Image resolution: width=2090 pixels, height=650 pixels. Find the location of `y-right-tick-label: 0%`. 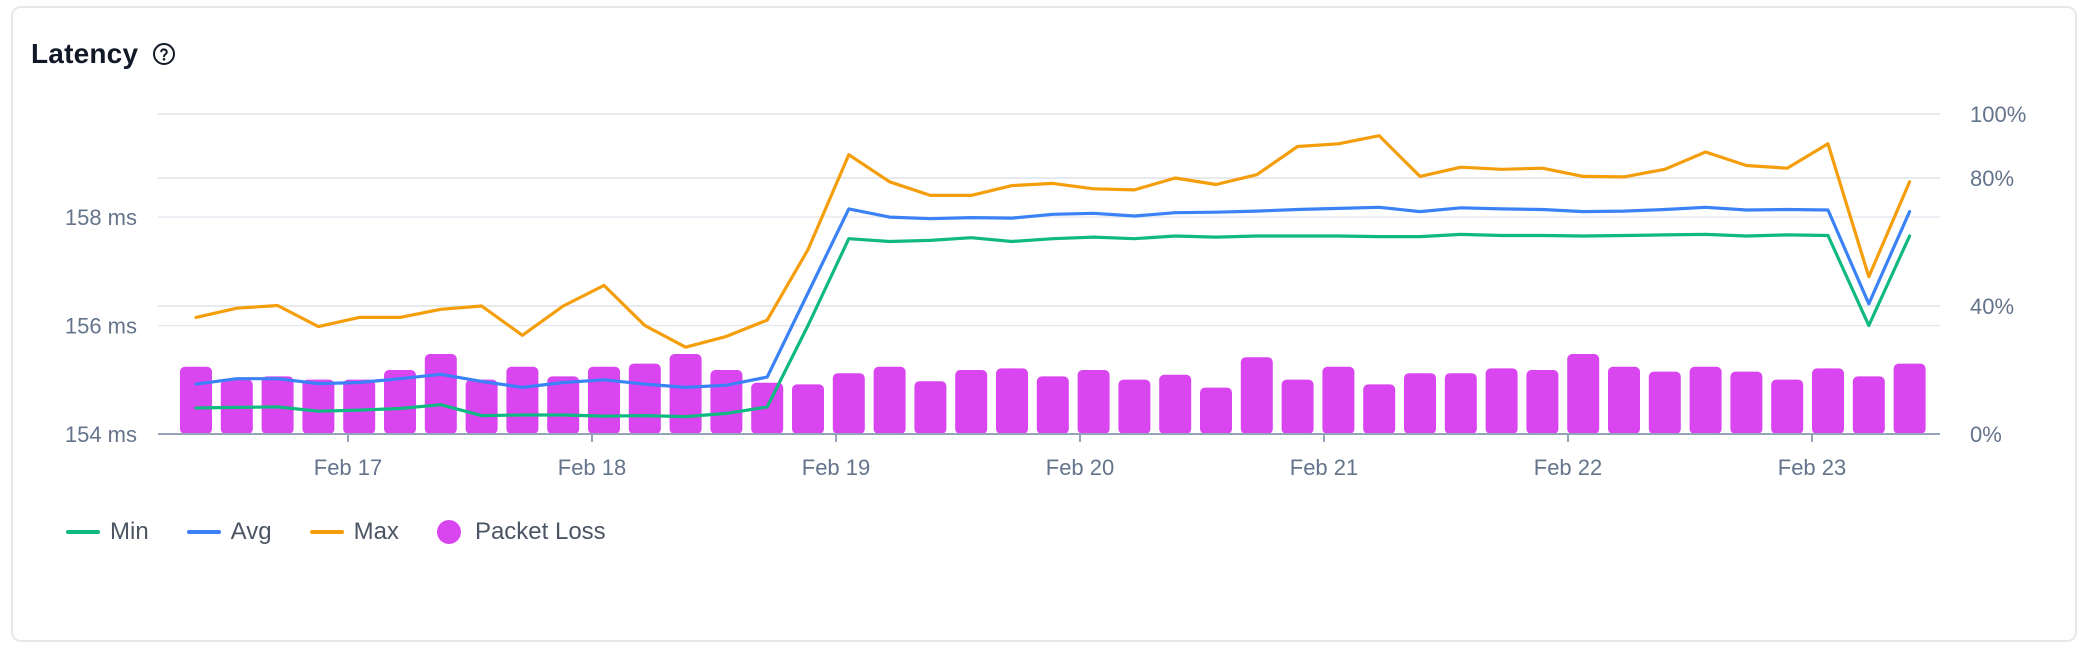

y-right-tick-label: 0% is located at coordinates (1986, 434).